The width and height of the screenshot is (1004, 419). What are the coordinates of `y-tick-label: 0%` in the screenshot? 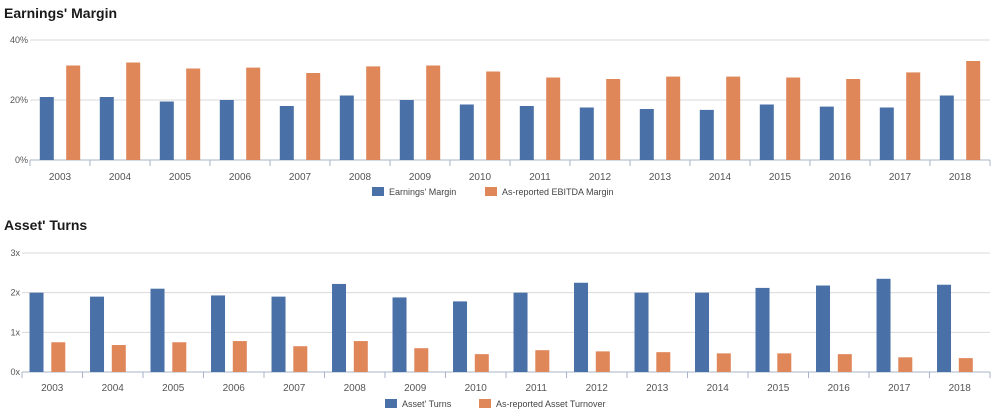 It's located at (21, 160).